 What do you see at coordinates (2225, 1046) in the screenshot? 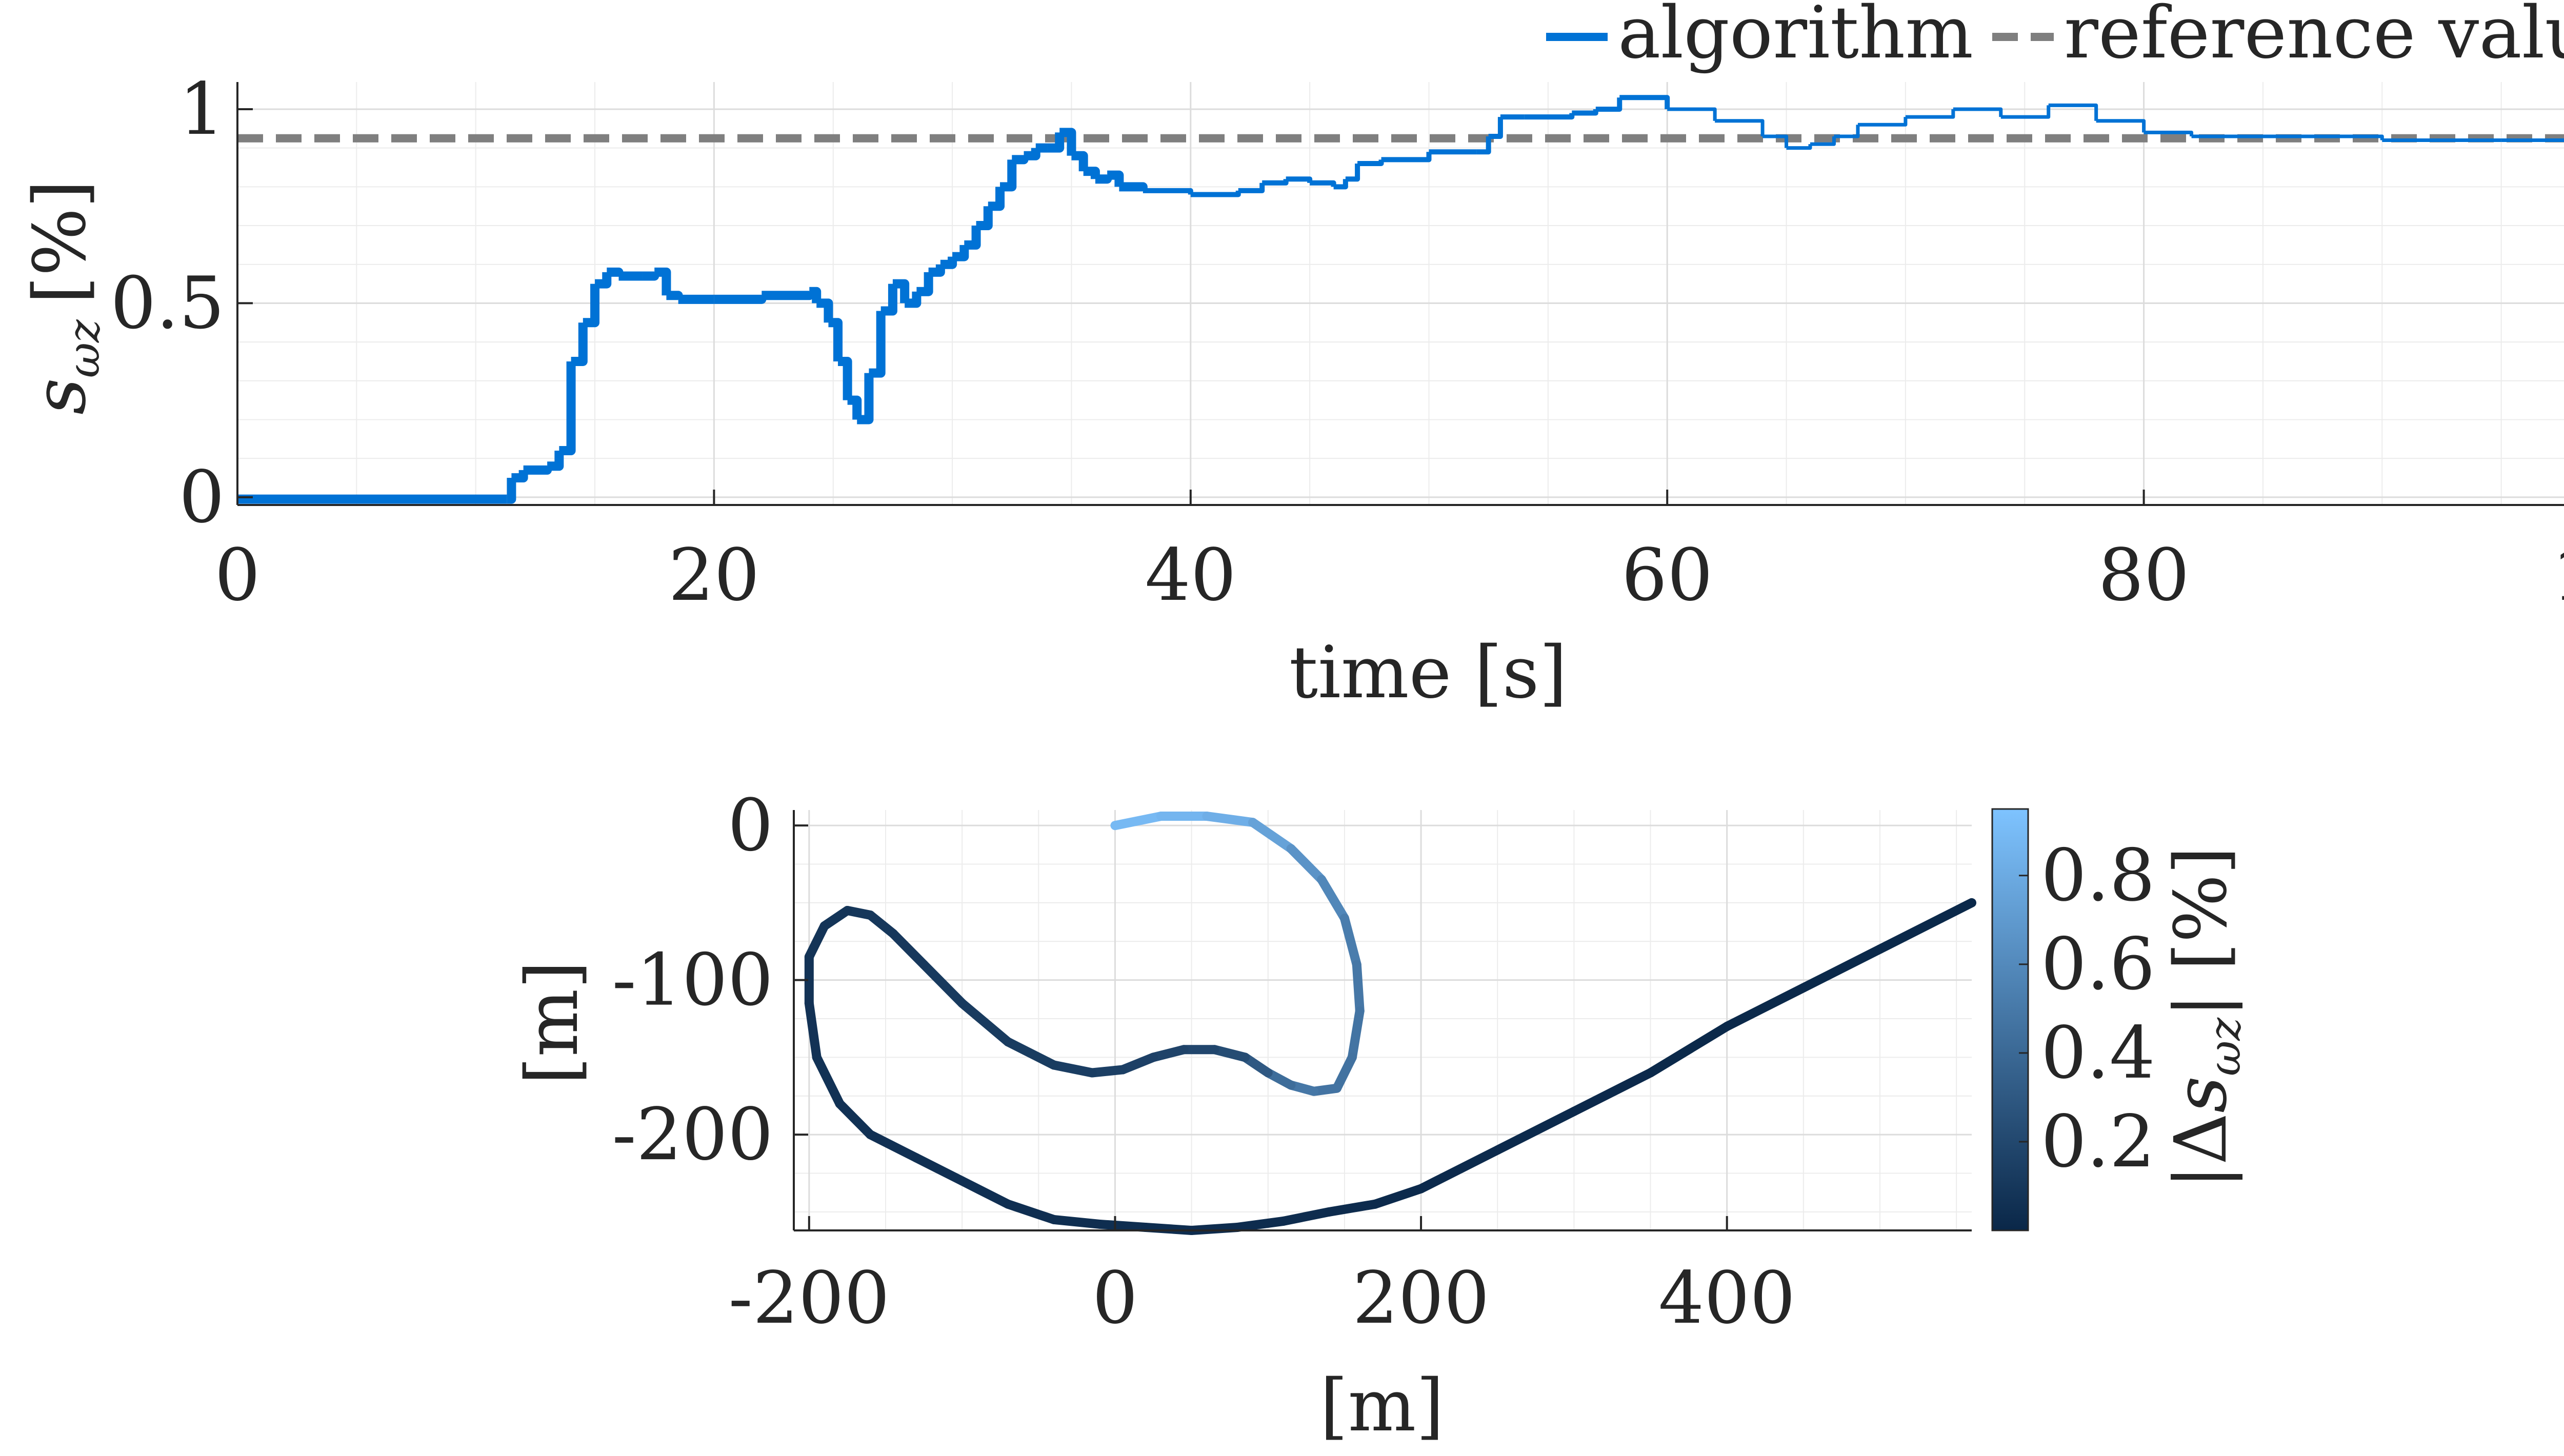
I see `colorbar-label-subscript: ωz` at bounding box center [2225, 1046].